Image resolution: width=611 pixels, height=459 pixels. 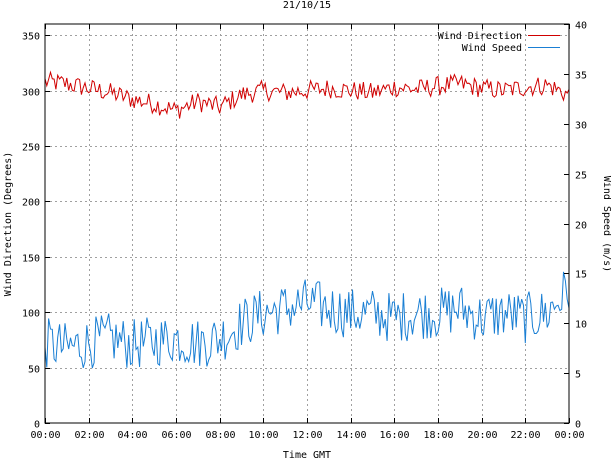 What do you see at coordinates (31, 148) in the screenshot?
I see `y-left-tick-label: 250` at bounding box center [31, 148].